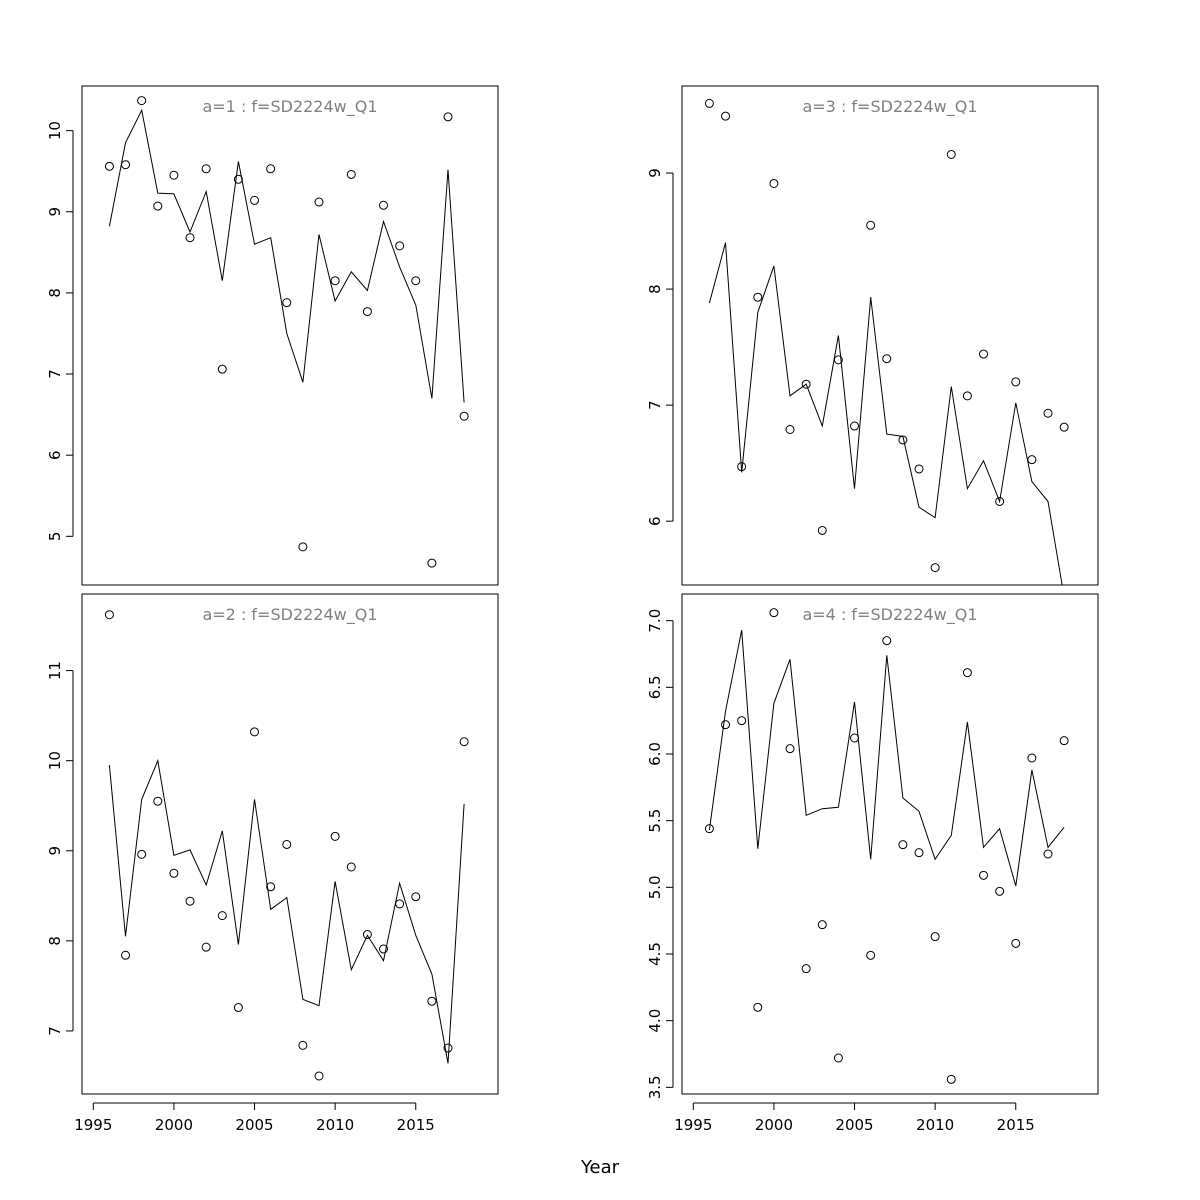 This screenshot has width=1200, height=1200. I want to click on panel-title: a=3 : f=SD2224w_Q1, so click(889, 107).